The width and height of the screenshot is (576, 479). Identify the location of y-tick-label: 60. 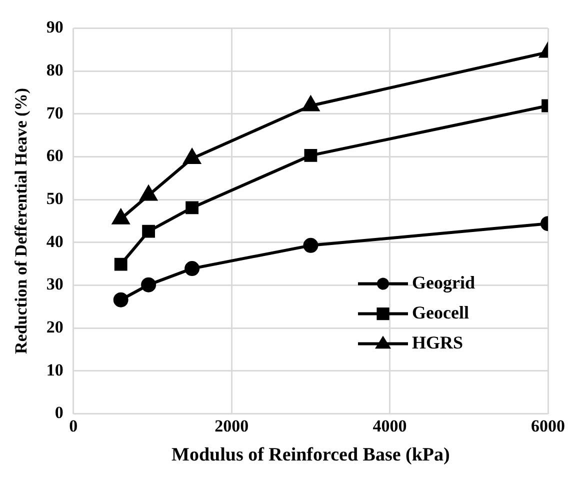
(55, 156).